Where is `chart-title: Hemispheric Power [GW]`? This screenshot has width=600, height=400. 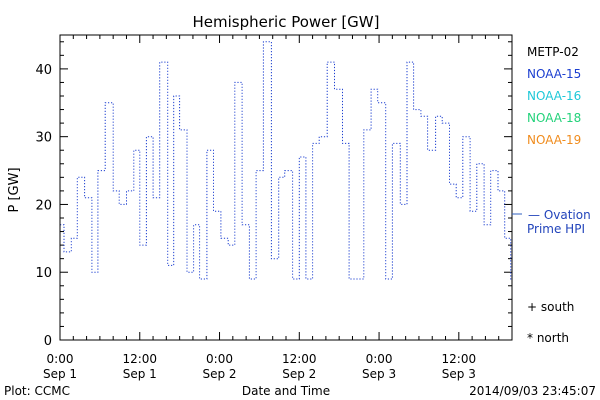
chart-title: Hemispheric Power [GW] is located at coordinates (286, 22).